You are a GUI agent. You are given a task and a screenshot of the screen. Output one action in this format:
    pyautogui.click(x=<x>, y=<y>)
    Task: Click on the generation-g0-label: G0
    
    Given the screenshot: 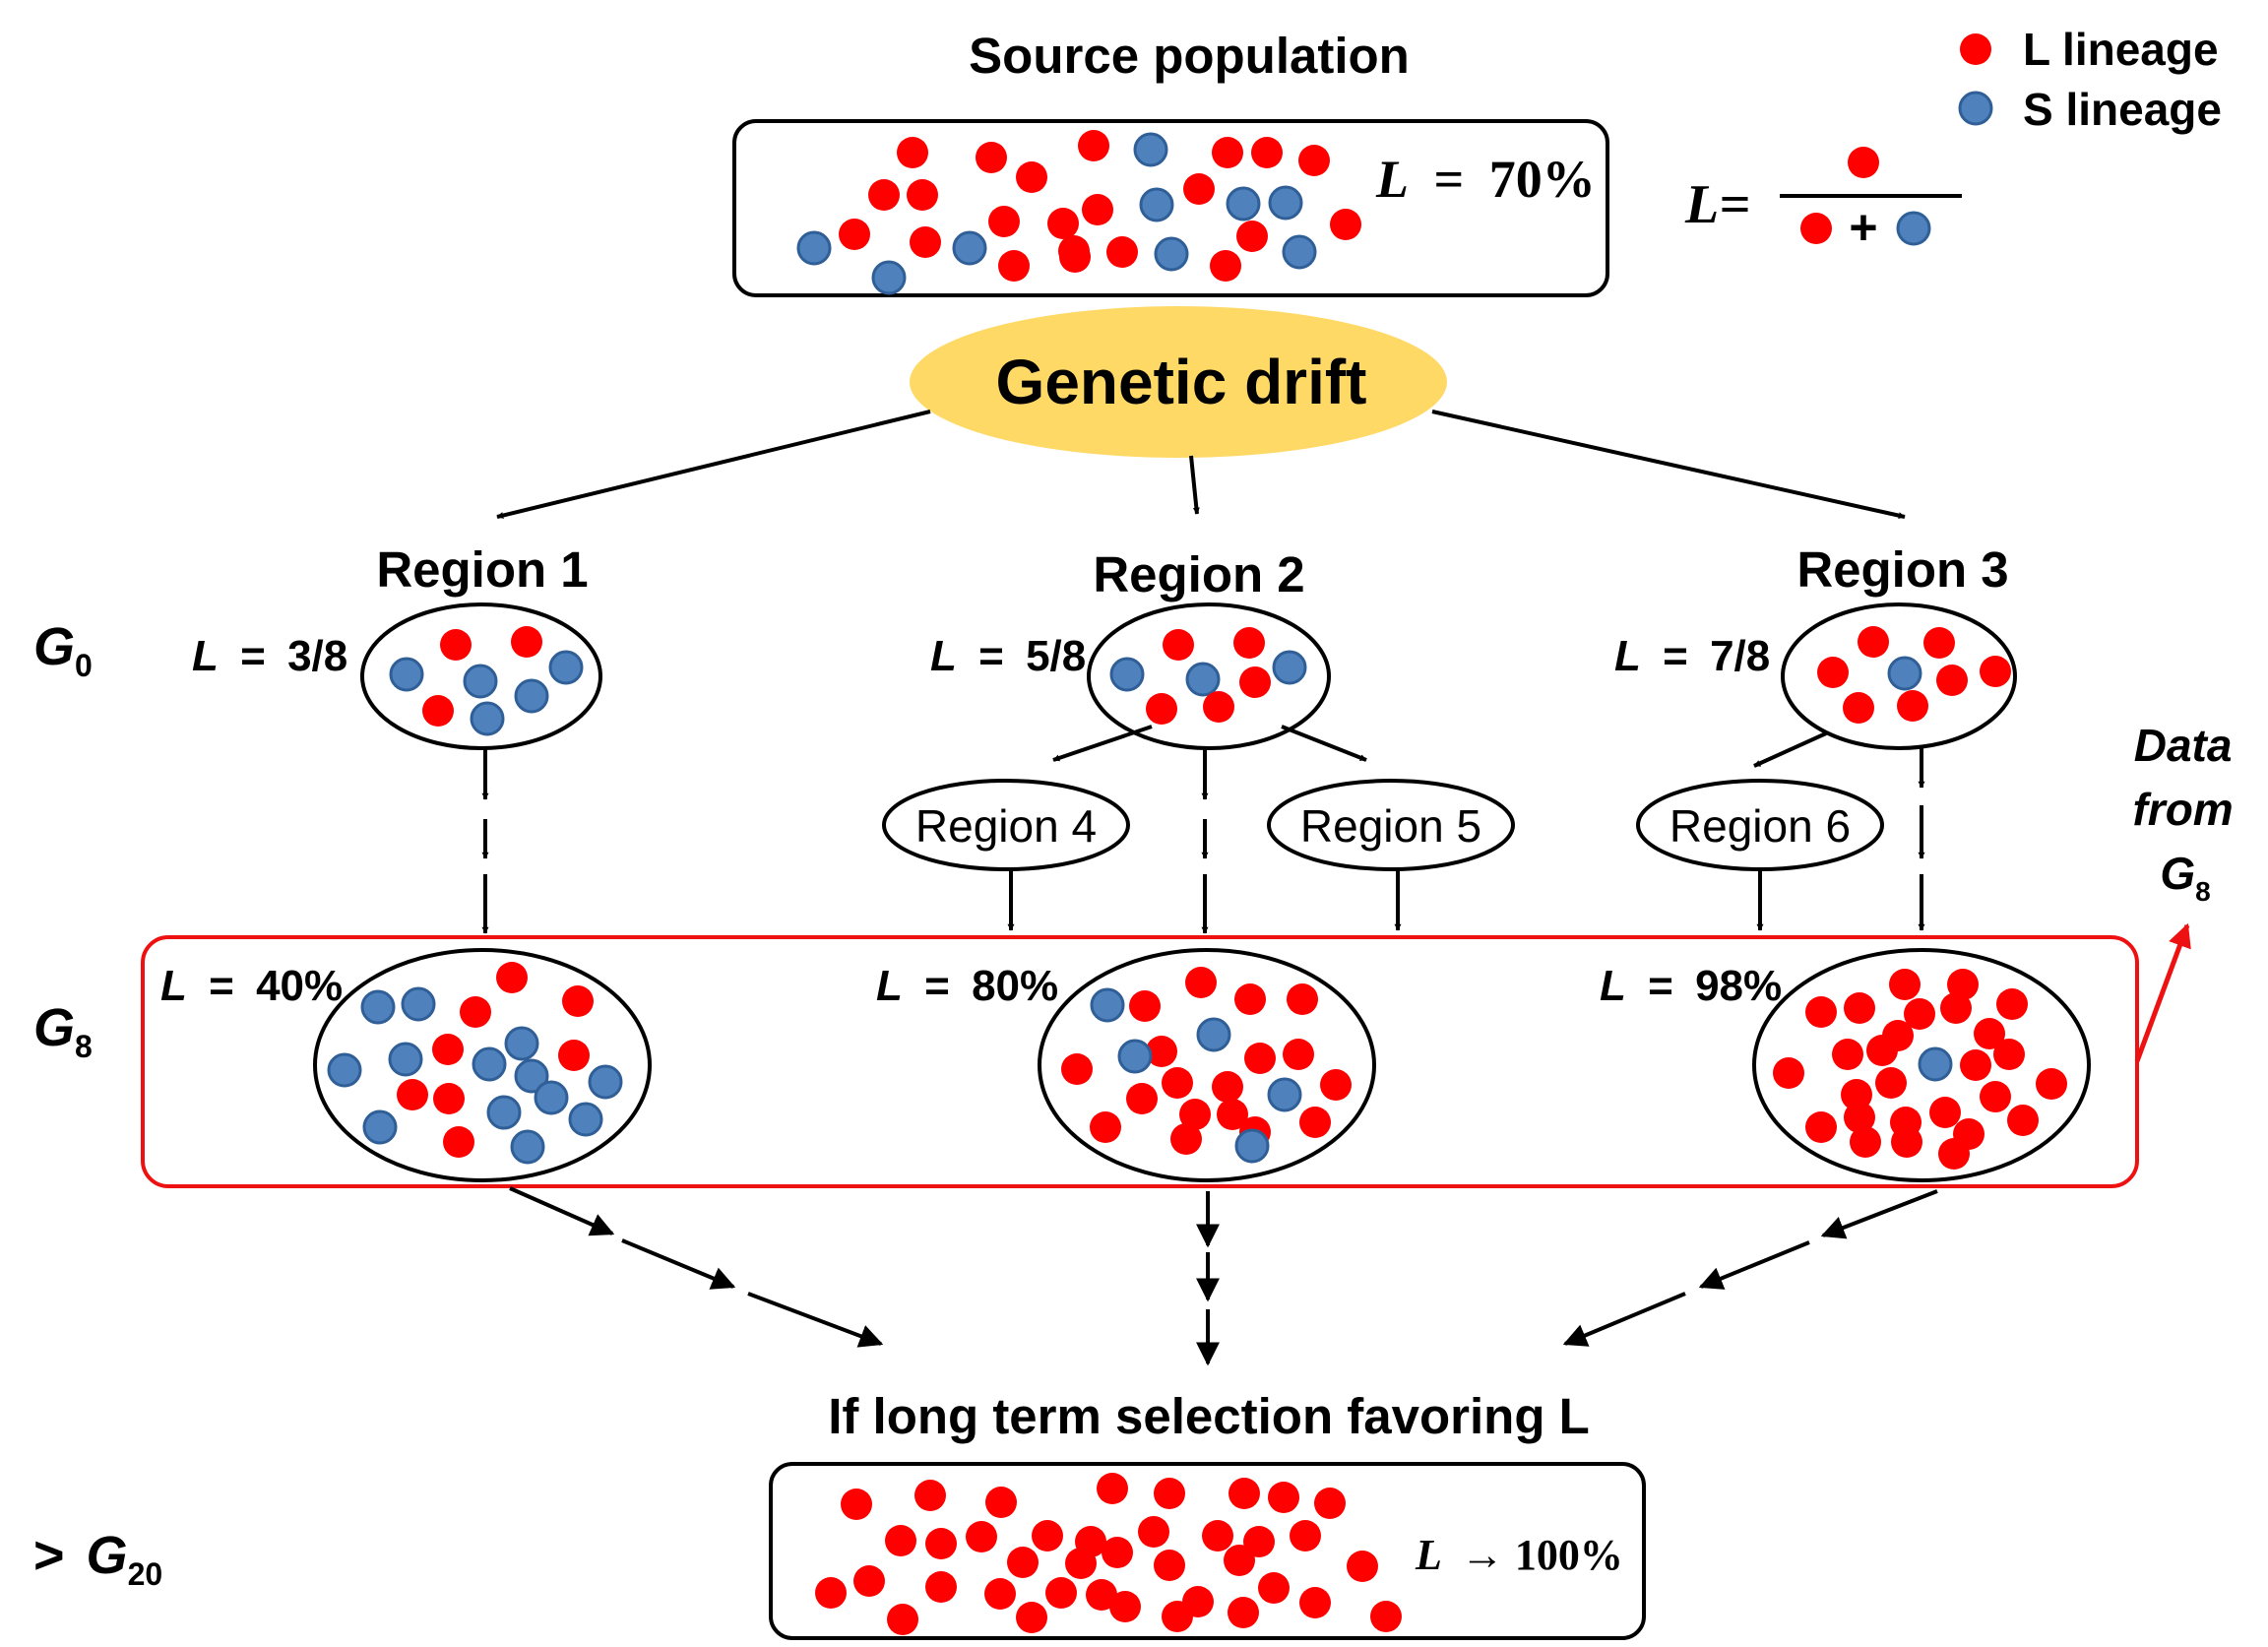 What is the action you would take?
    pyautogui.click(x=63, y=650)
    